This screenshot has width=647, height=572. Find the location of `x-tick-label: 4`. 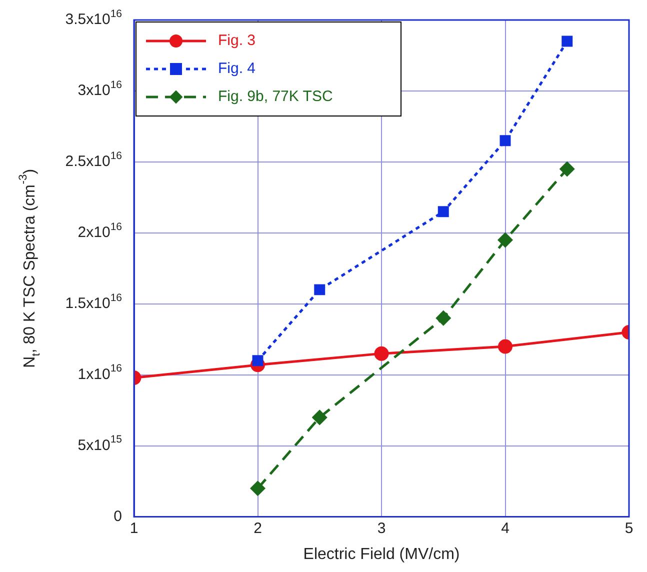

x-tick-label: 4 is located at coordinates (505, 528).